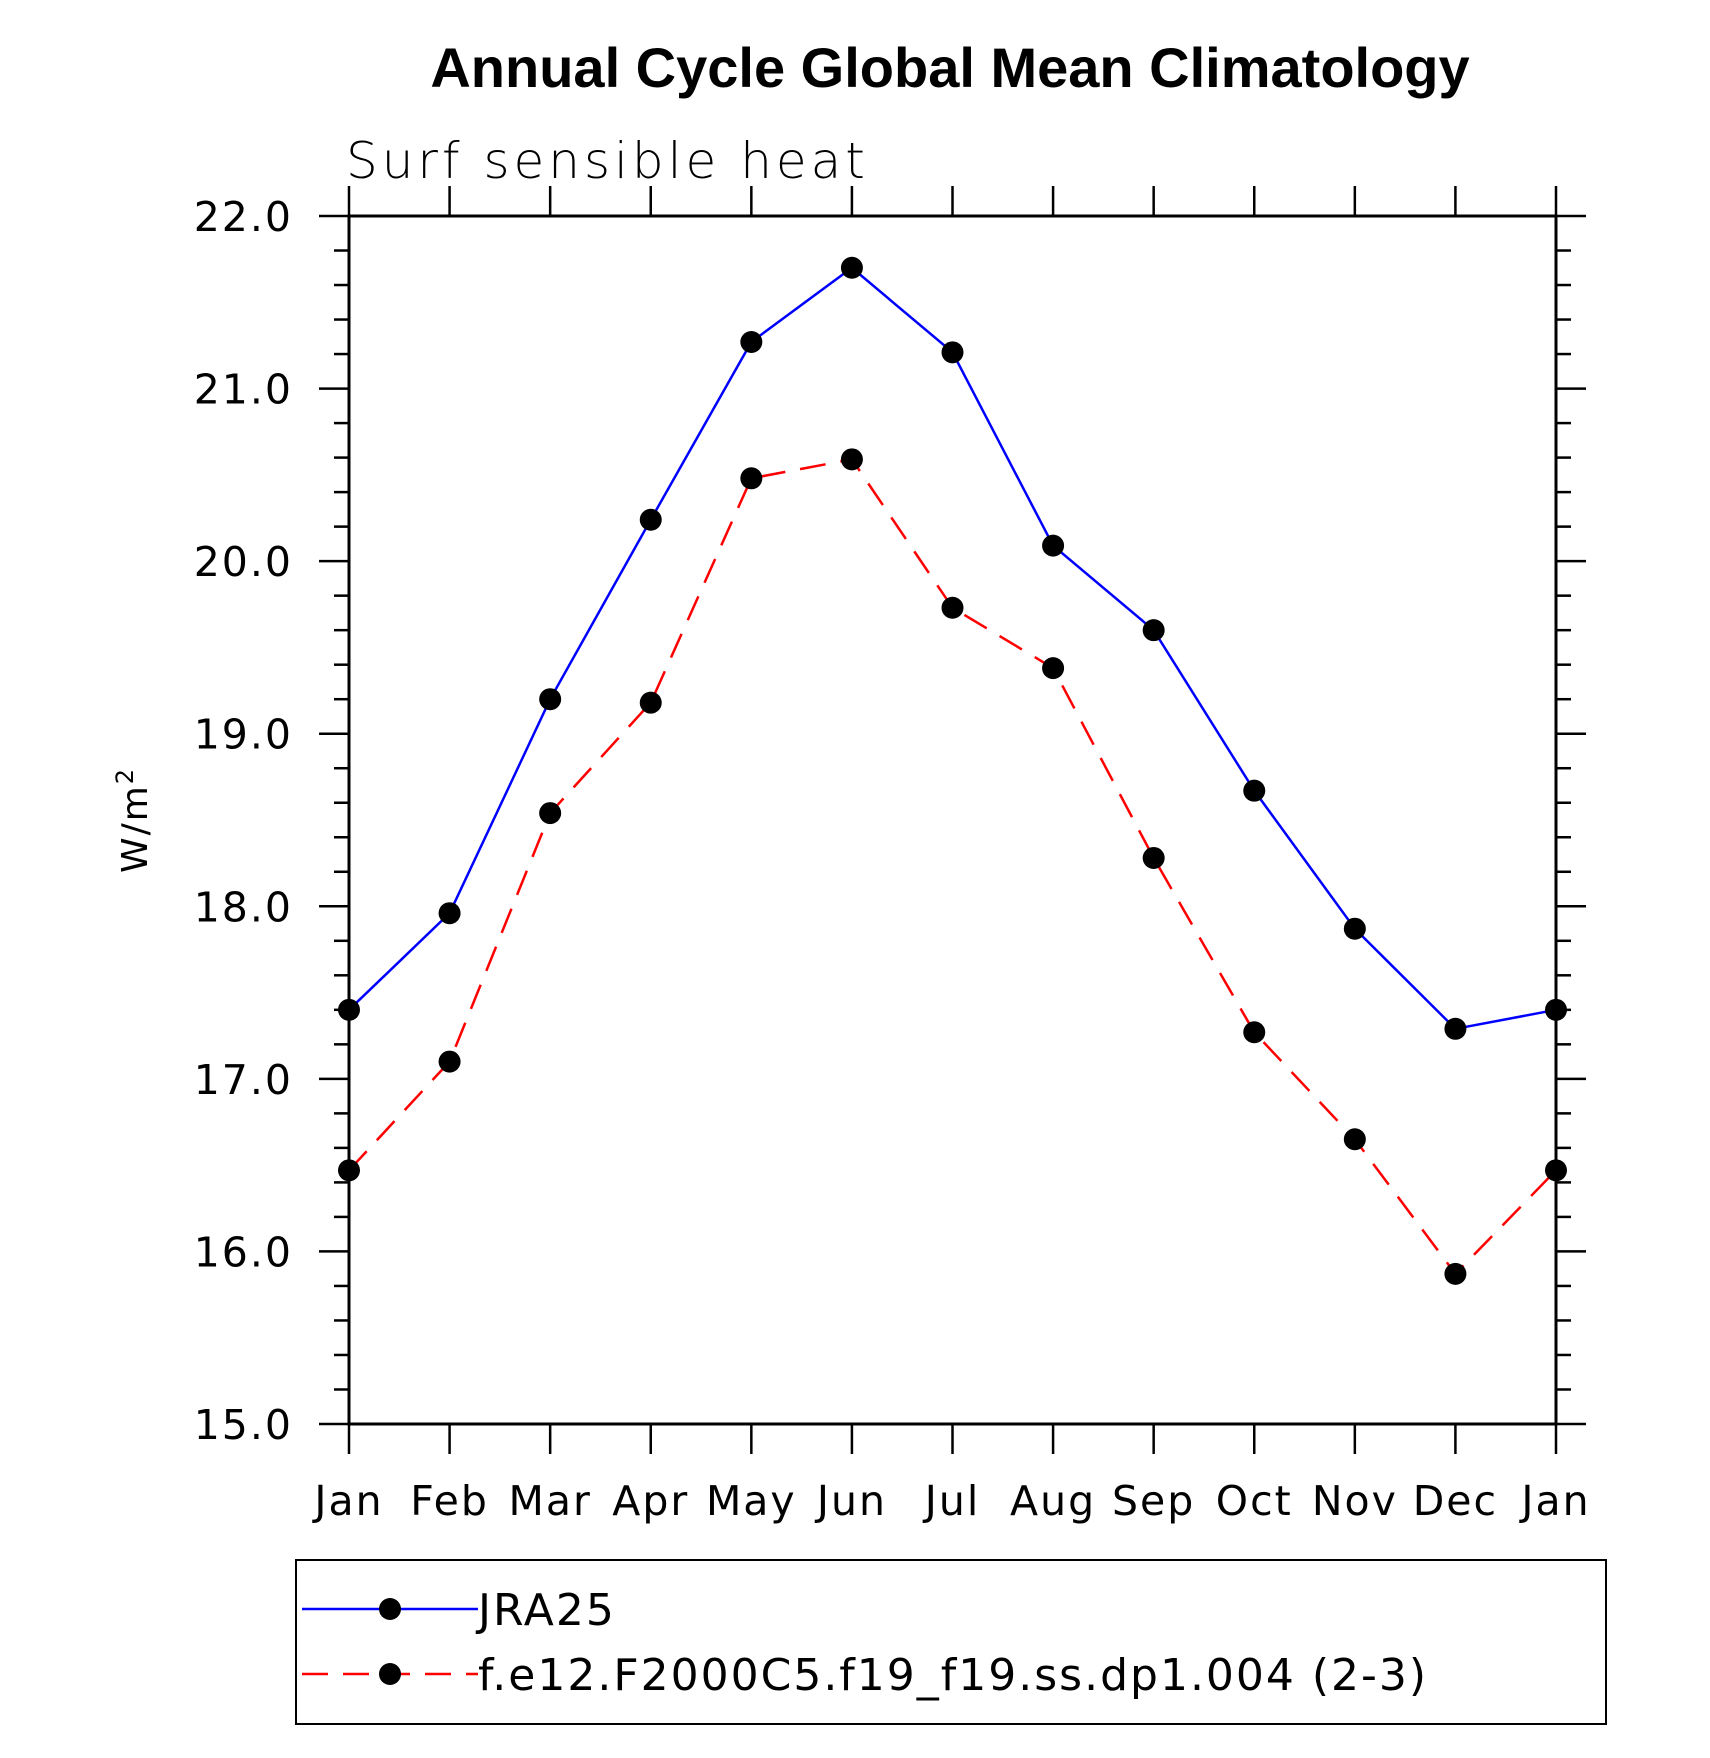  What do you see at coordinates (751, 1501) in the screenshot?
I see `x-tick-label: May` at bounding box center [751, 1501].